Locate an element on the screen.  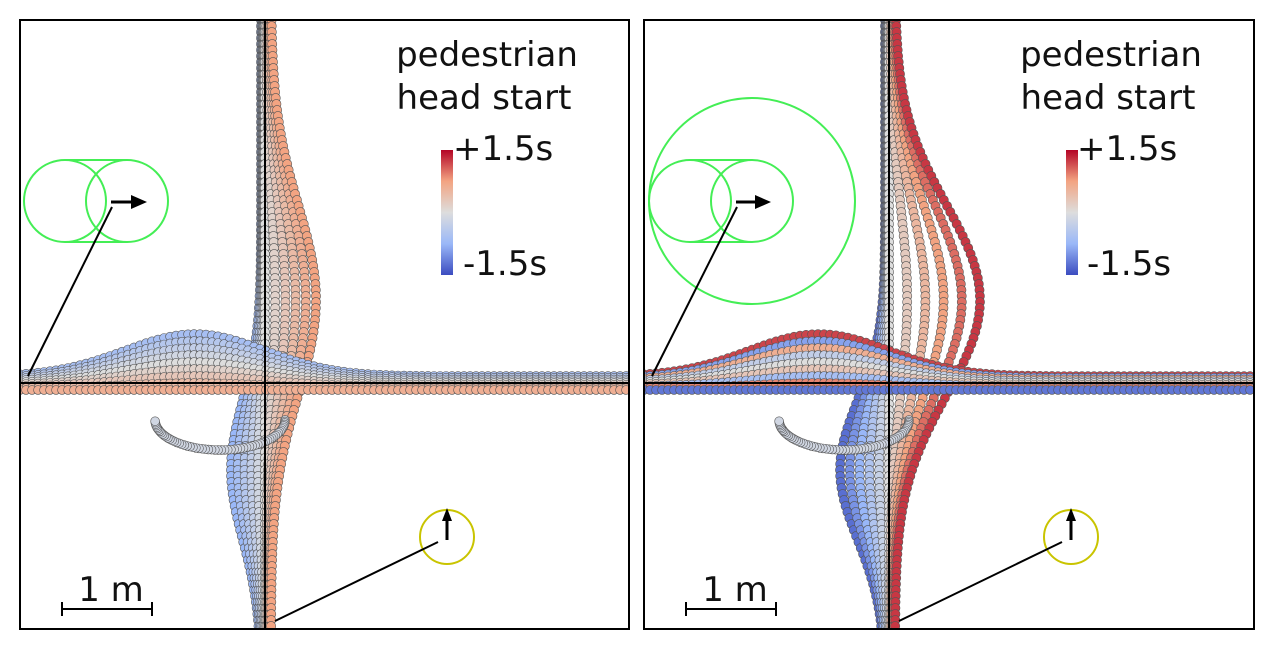
colorbar is located at coordinates (447, 212).